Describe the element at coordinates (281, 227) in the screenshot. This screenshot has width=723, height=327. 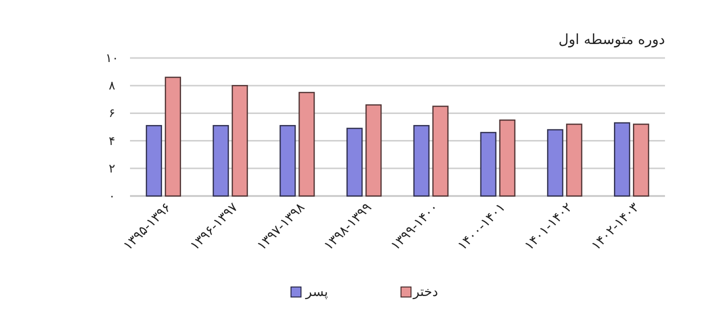
I see `x-tick-label: ۱۳۹۷-۱۳۹۸` at that location.